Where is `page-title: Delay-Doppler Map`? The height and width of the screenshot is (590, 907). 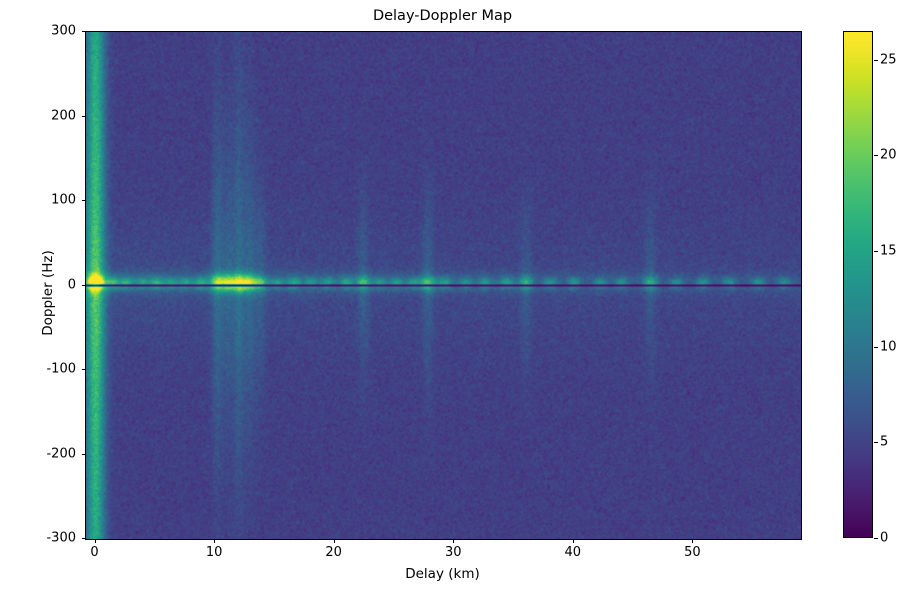 page-title: Delay-Doppler Map is located at coordinates (442, 16).